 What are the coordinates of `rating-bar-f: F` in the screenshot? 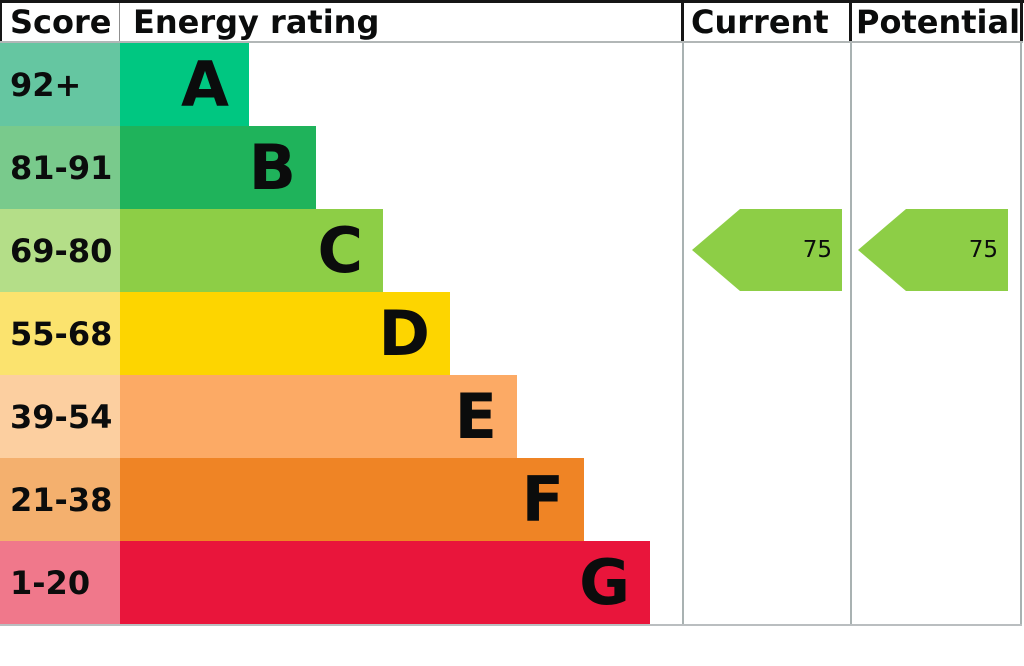 It's located at (352, 499).